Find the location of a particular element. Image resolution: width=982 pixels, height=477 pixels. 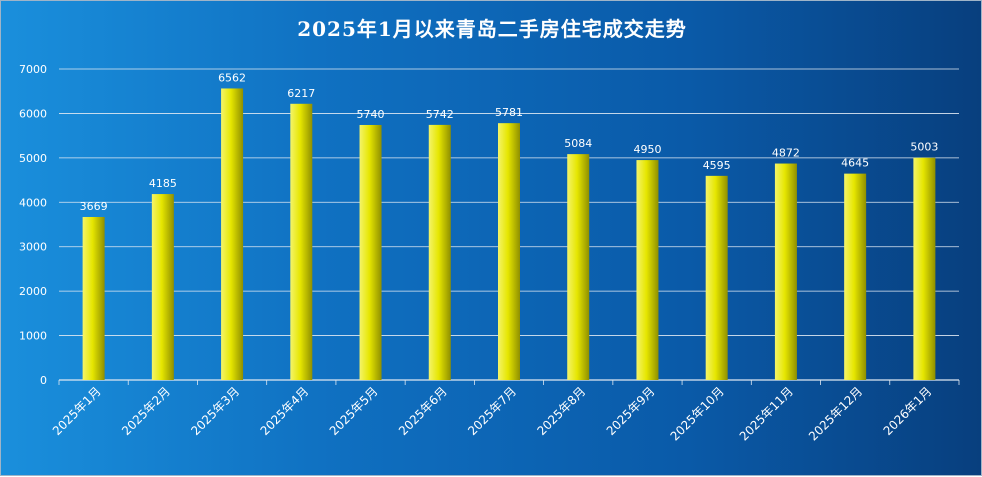

data-label: 5781 is located at coordinates (509, 112).